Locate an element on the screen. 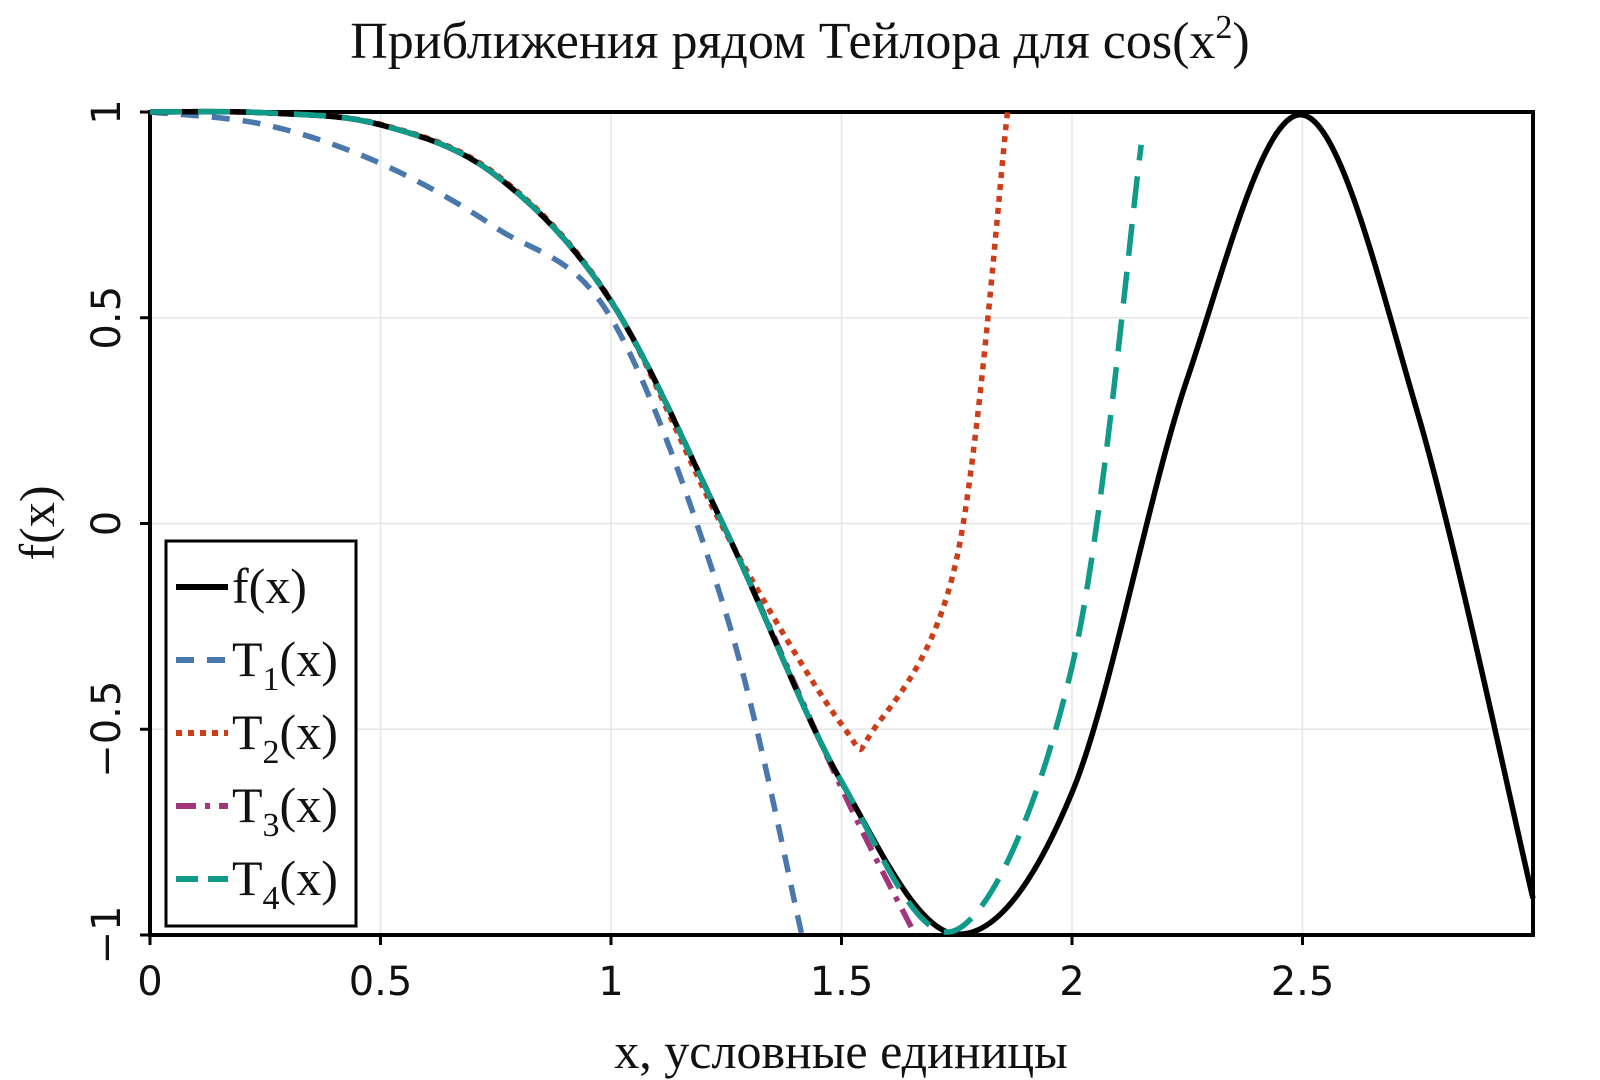  y-tick-label: 0.5 is located at coordinates (107, 318).